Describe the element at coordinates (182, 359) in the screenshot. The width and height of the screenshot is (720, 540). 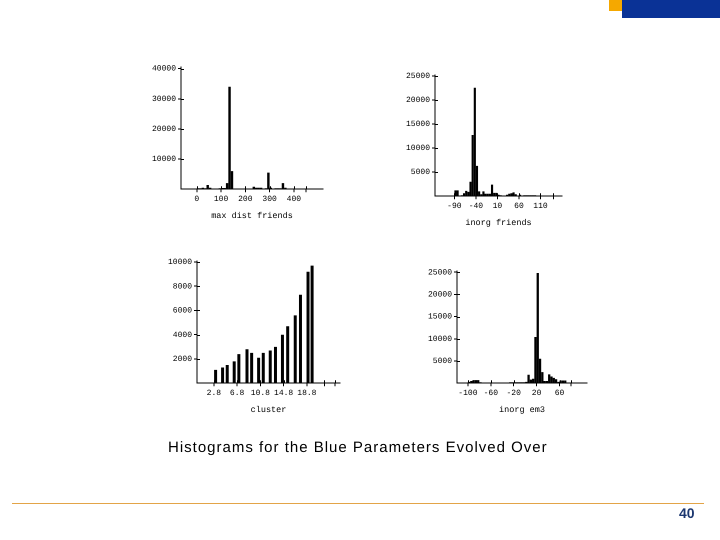
I see `y-tick-label: 2000` at that location.